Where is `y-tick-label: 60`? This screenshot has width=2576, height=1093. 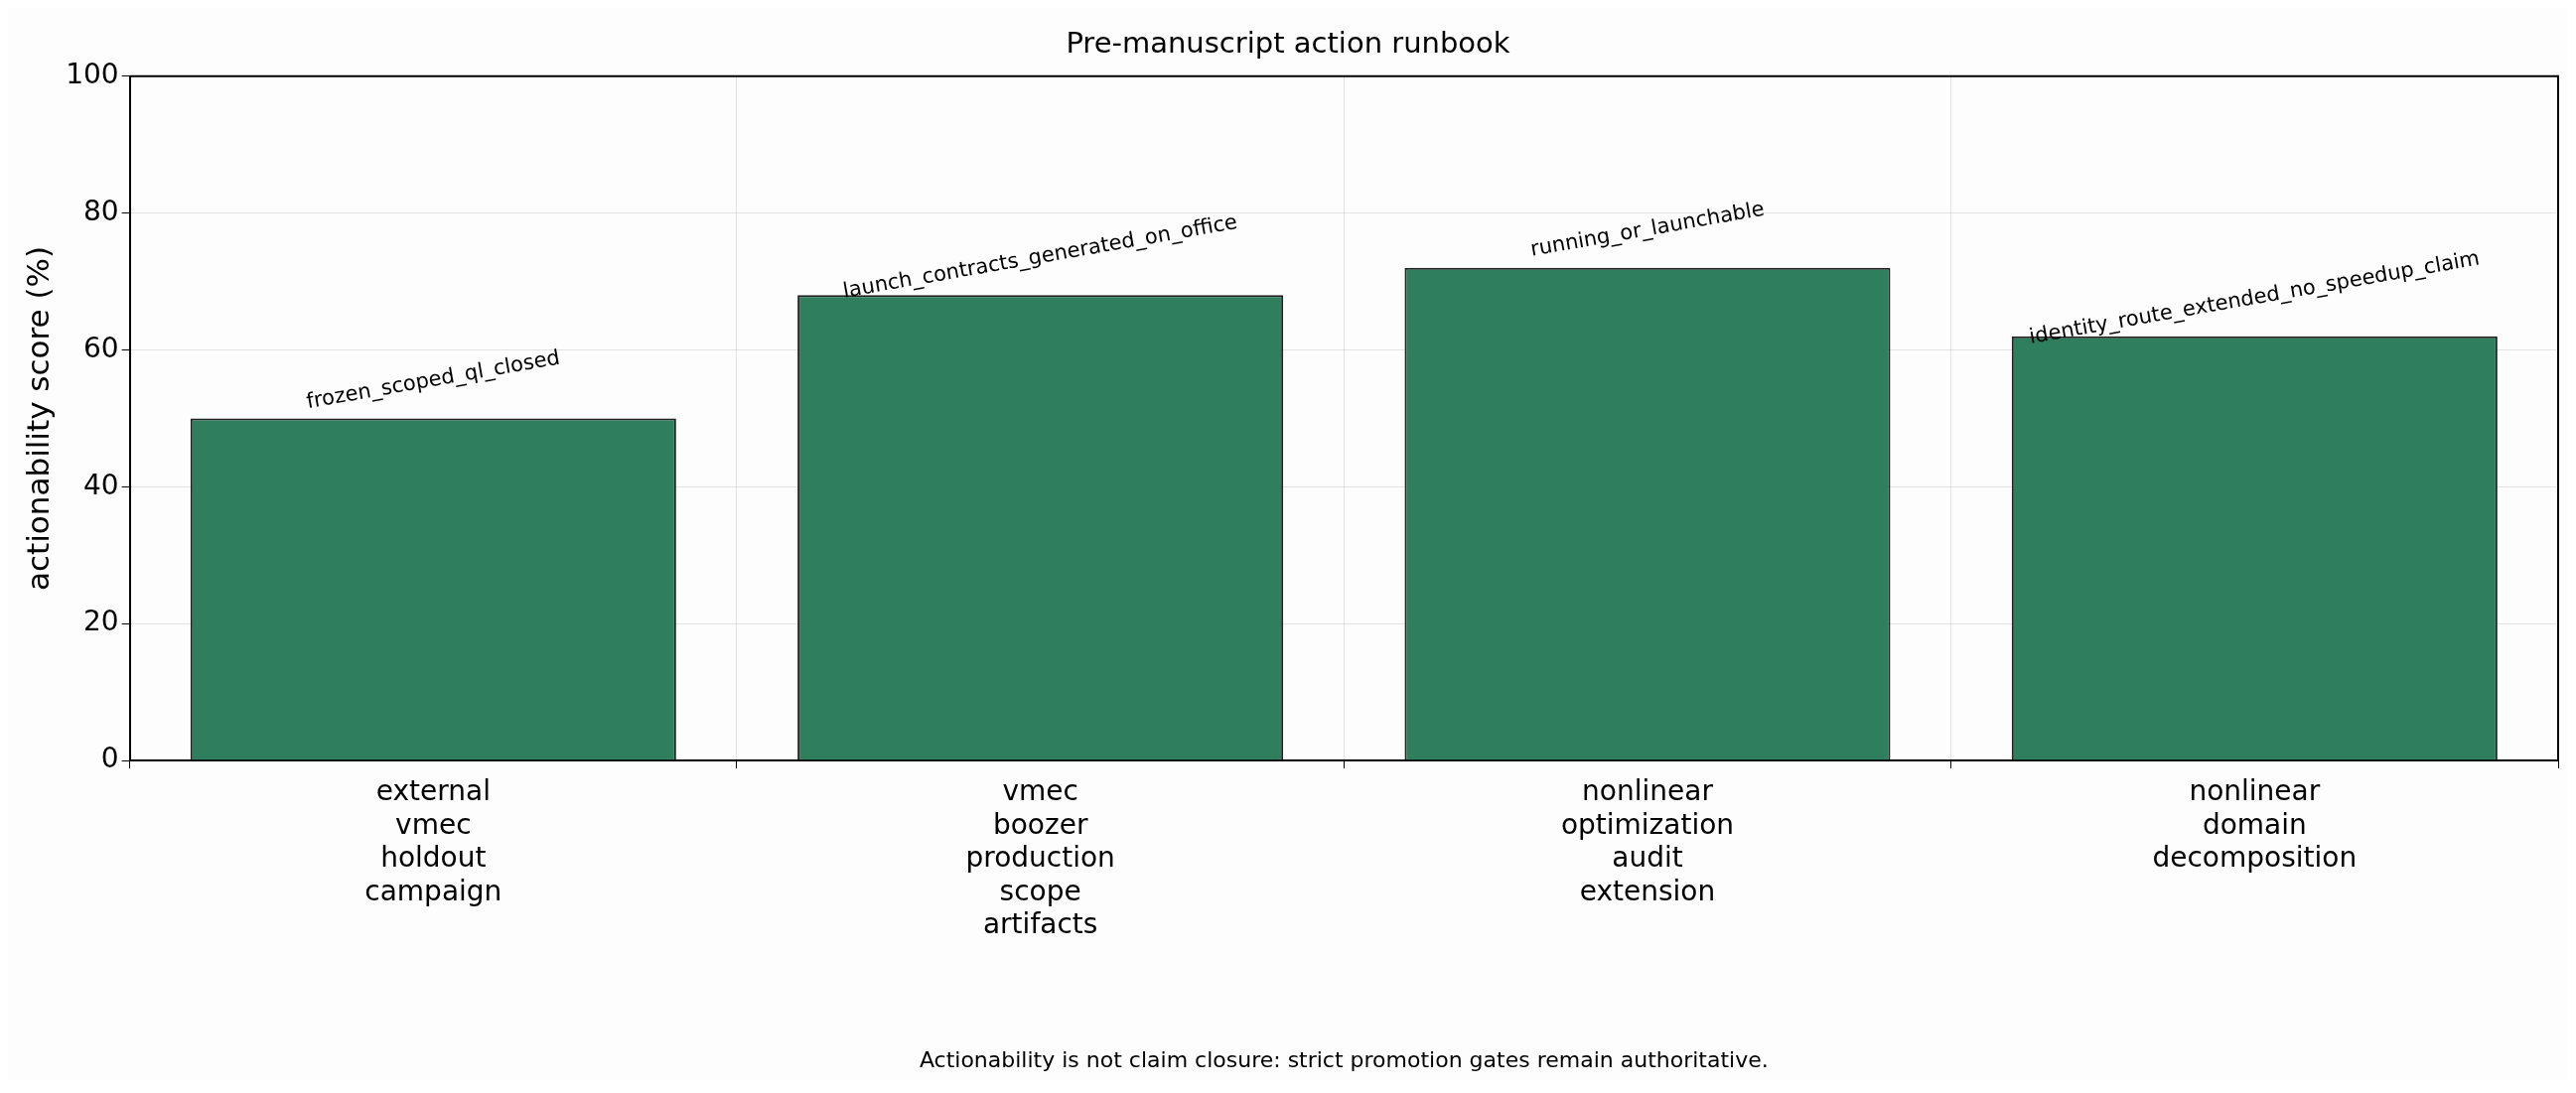
y-tick-label: 60 is located at coordinates (101, 347).